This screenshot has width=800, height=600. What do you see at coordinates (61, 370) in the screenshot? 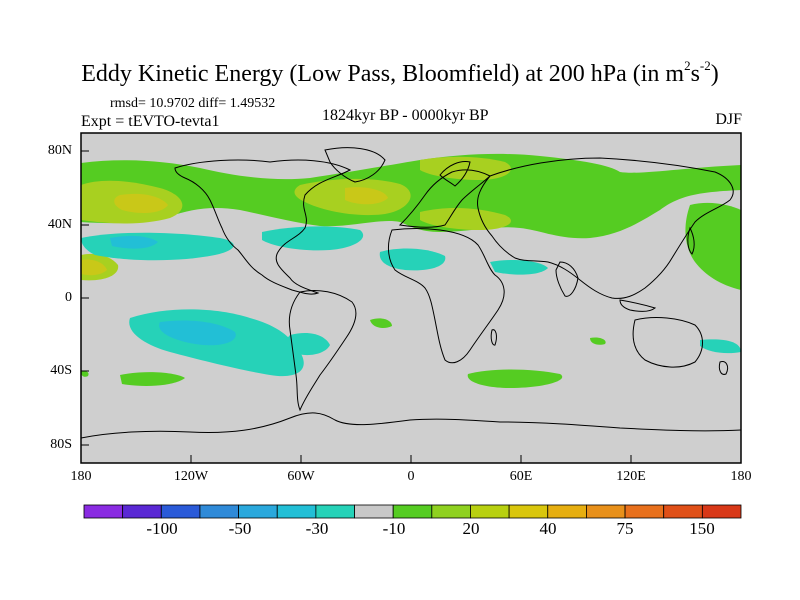
I see `y-tick-label-40s: 40S` at bounding box center [61, 370].